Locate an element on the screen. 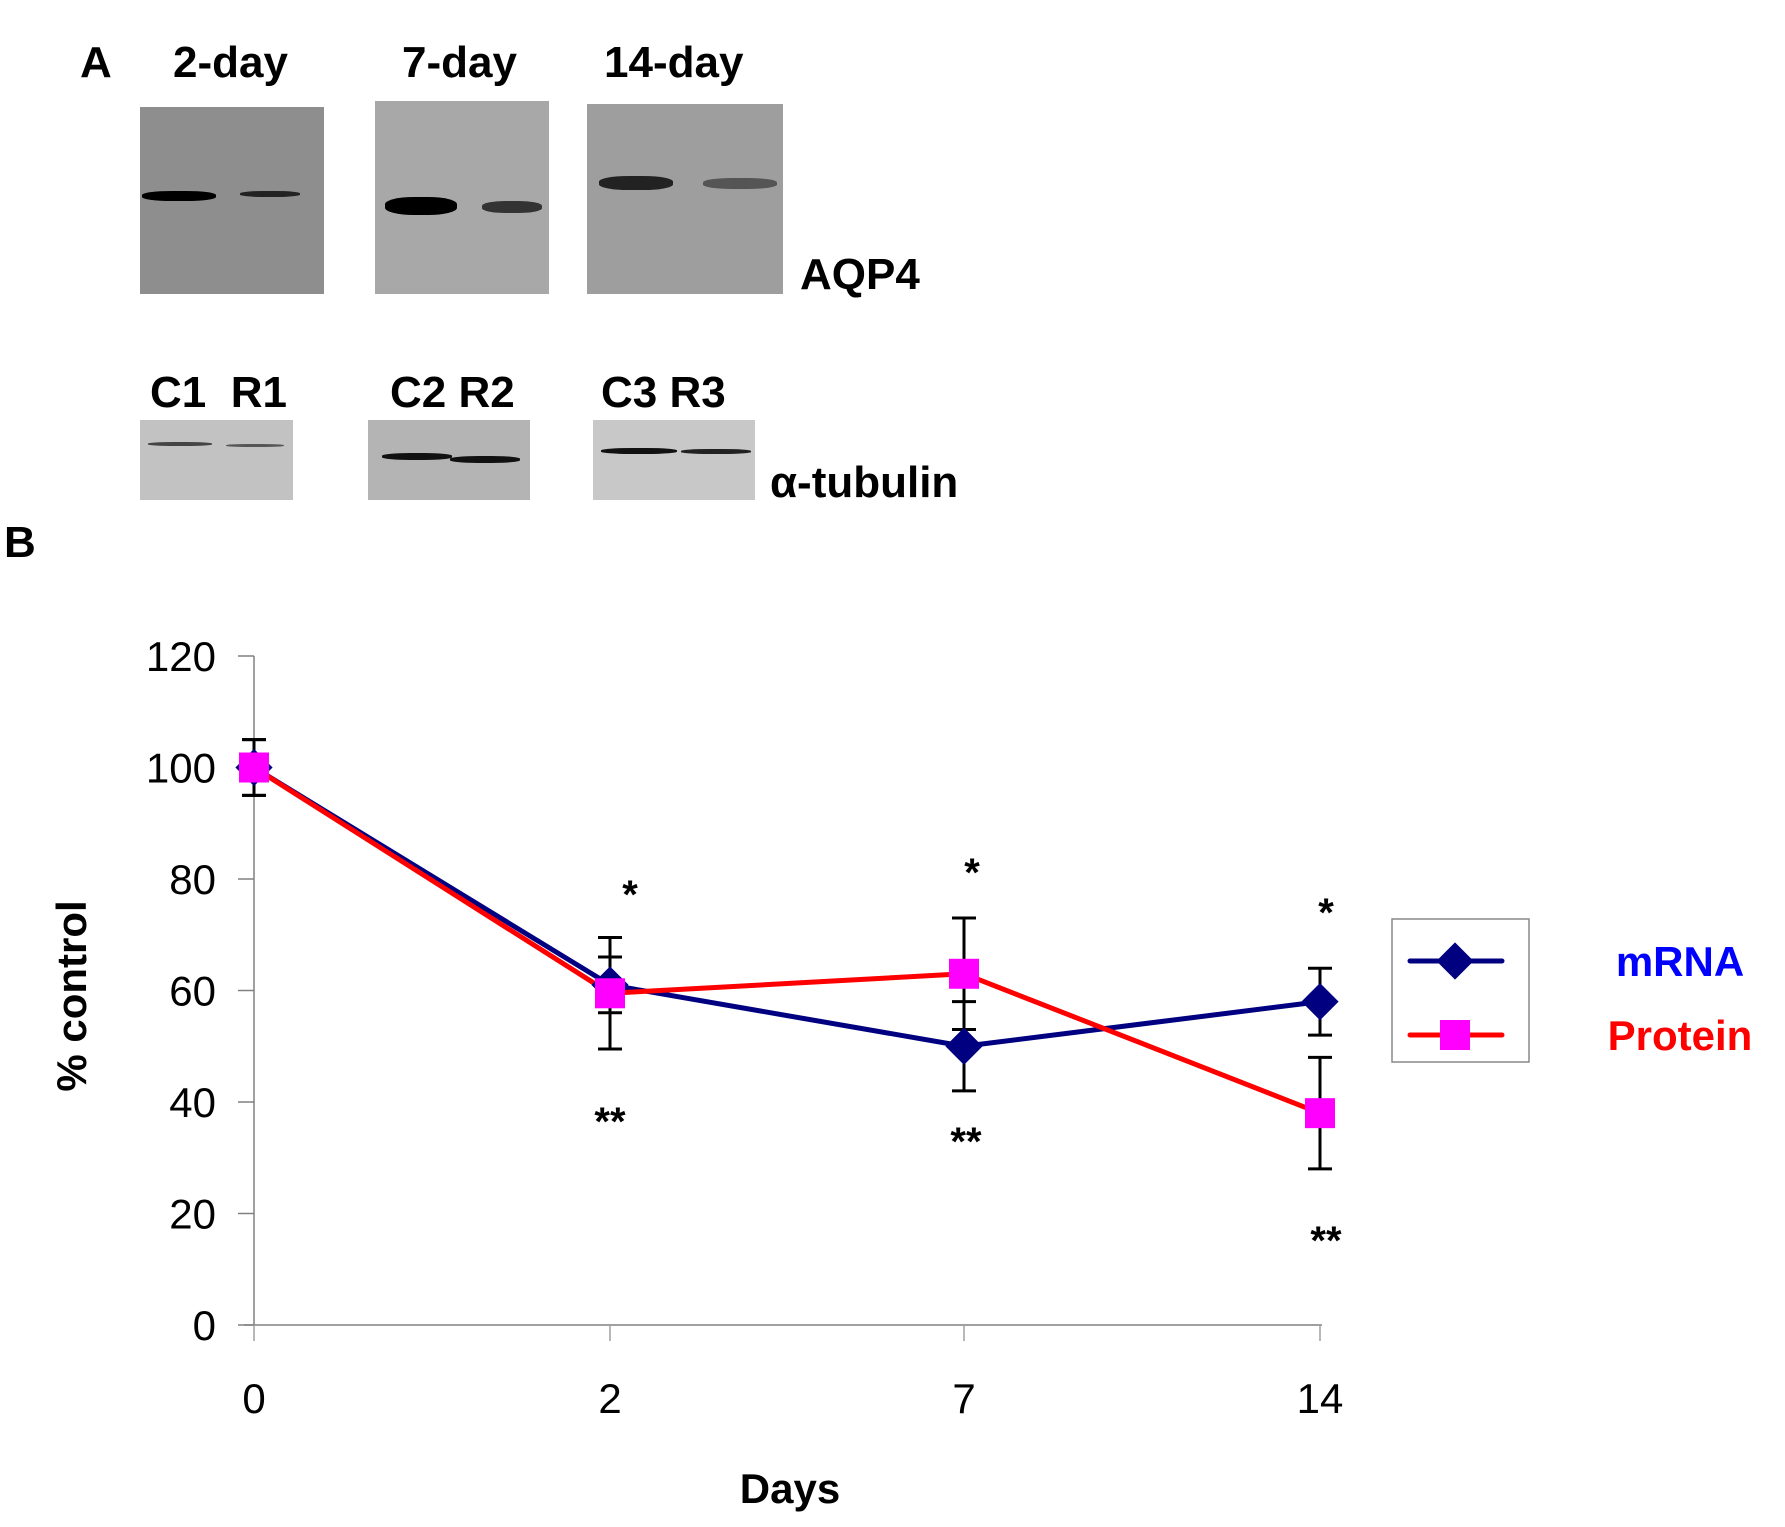  legend-label-mrna: mRNA is located at coordinates (1680, 961).